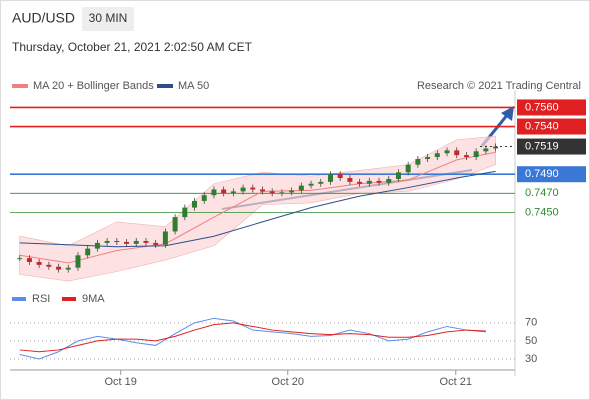  What do you see at coordinates (531, 341) in the screenshot?
I see `y-tick-label: 50` at bounding box center [531, 341].